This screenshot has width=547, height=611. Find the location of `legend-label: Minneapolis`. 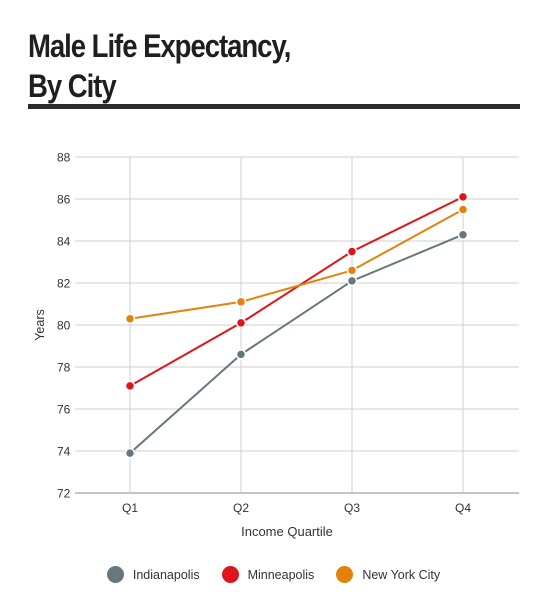

legend-label: Minneapolis is located at coordinates (281, 574).